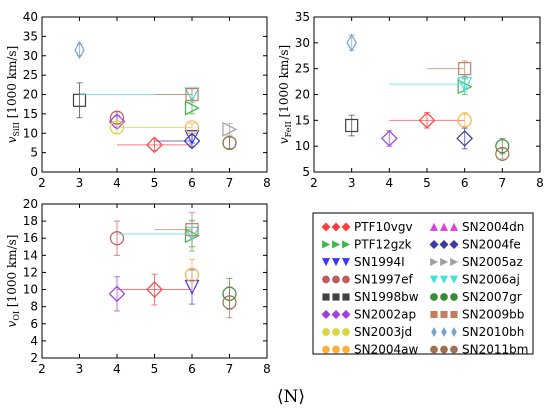 Image resolution: width=560 pixels, height=420 pixels. What do you see at coordinates (454, 262) in the screenshot?
I see `legend-marker-SN2005az` at bounding box center [454, 262].